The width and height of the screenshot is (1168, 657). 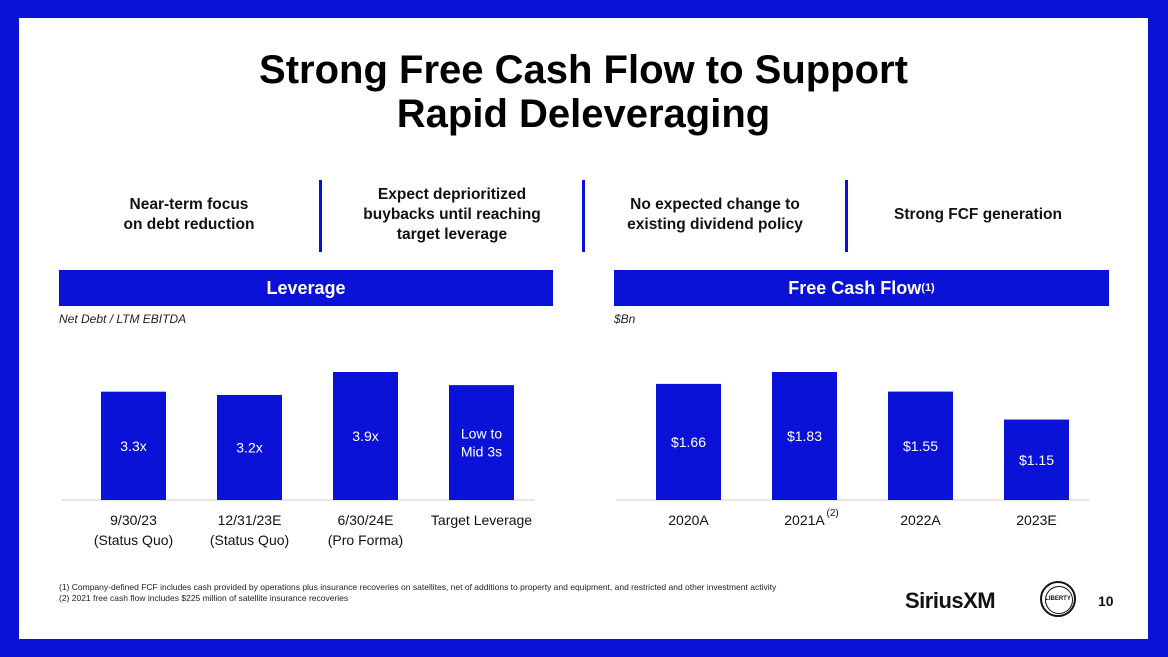 I want to click on chart0-tick-label-0: 9/30/23 (Status Quo), so click(x=133, y=530).